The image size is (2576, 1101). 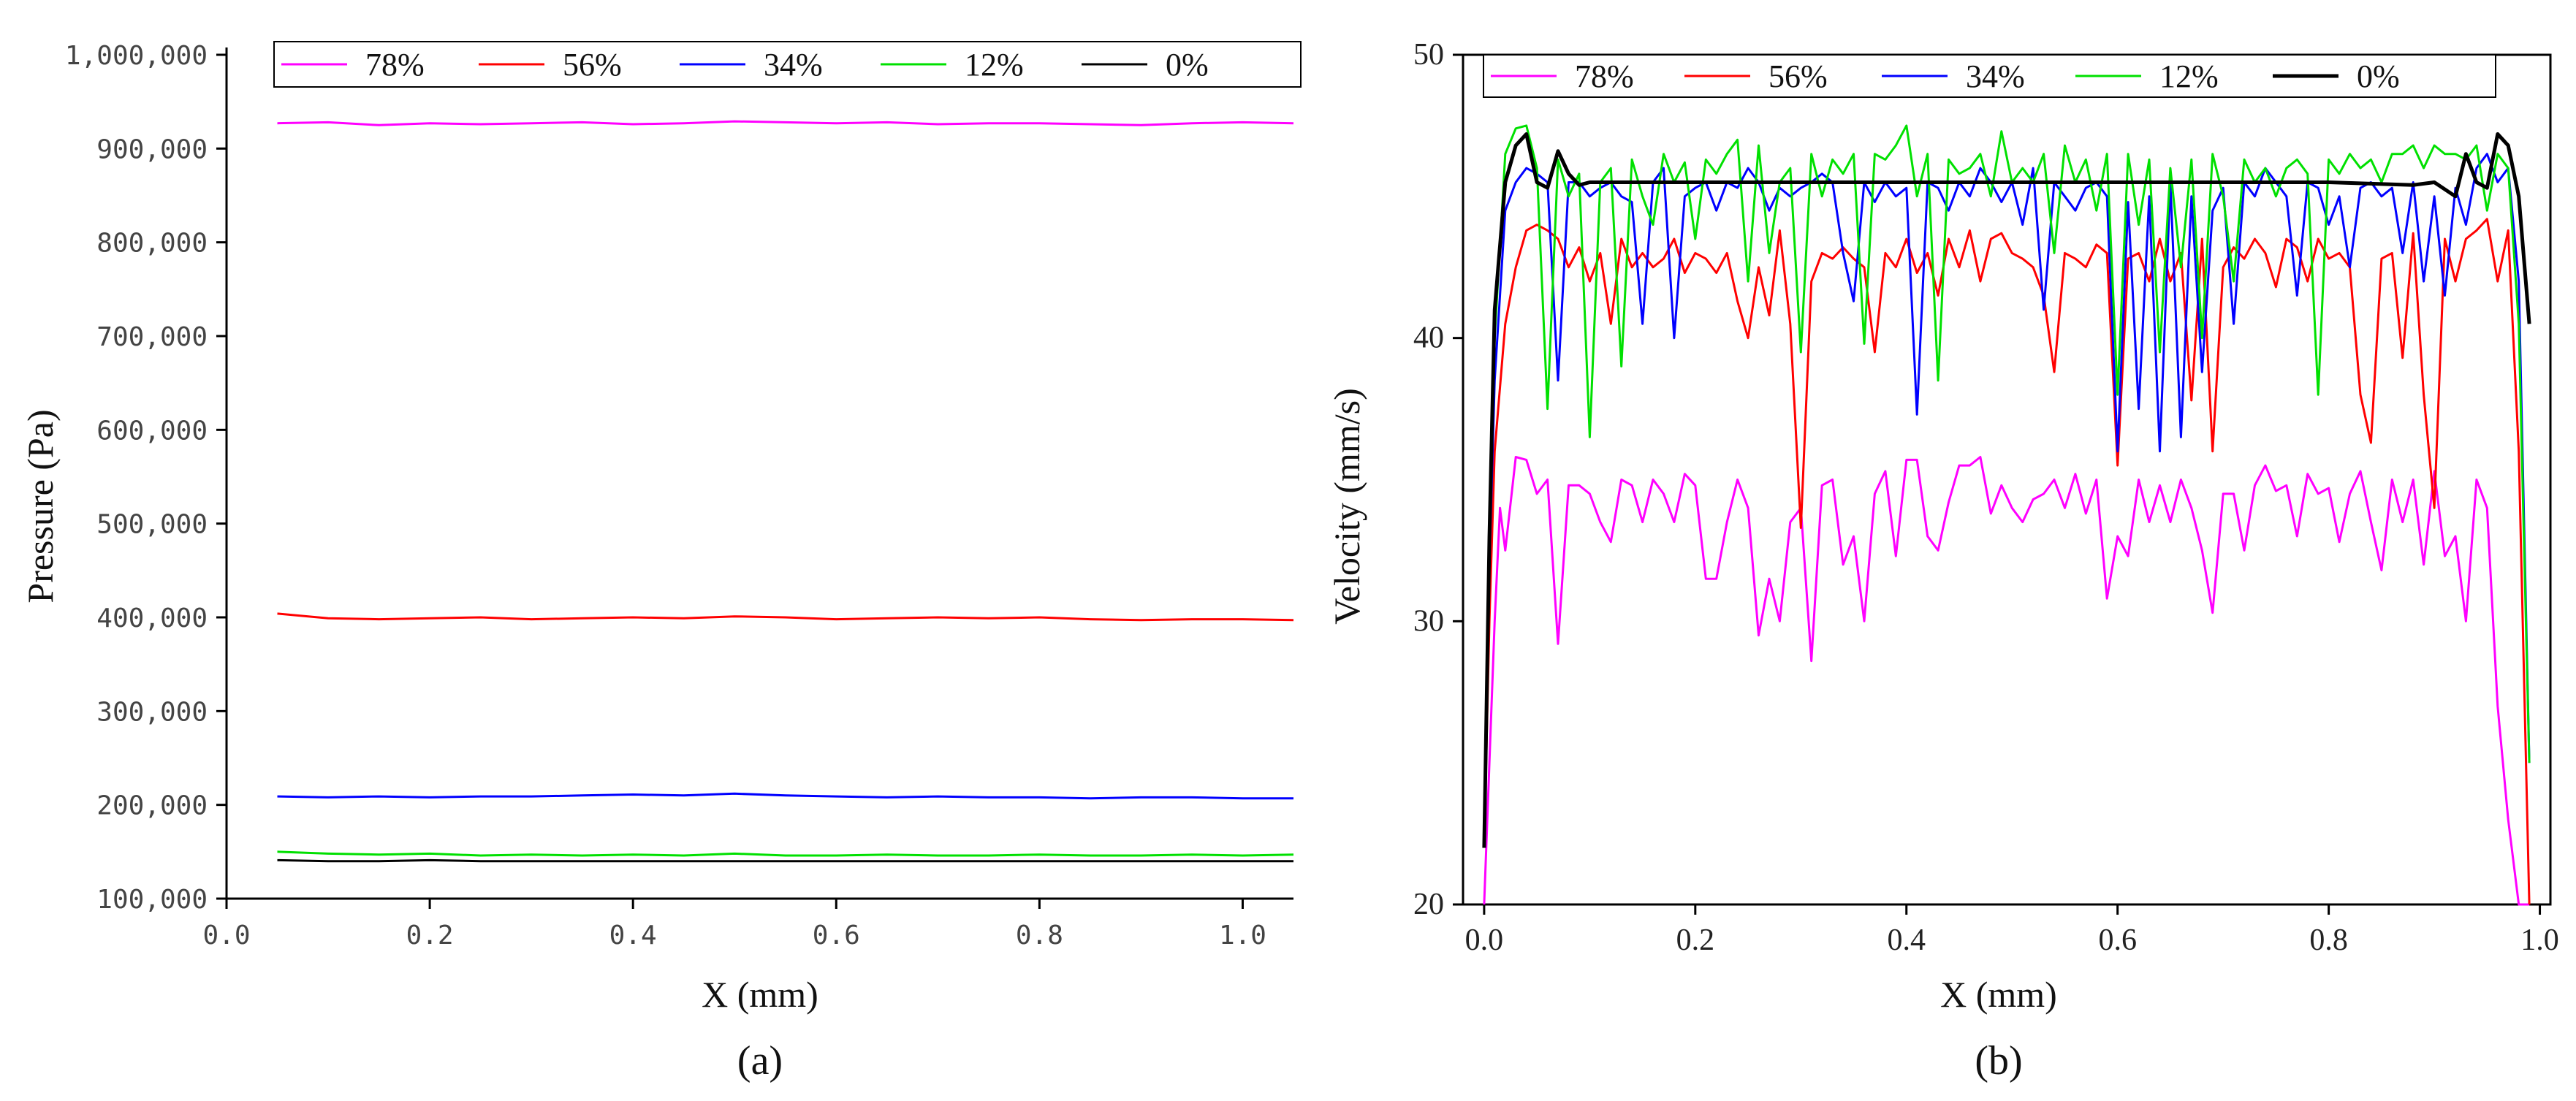 What do you see at coordinates (152, 337) in the screenshot?
I see `pressure-y-tick-label: 700,000` at bounding box center [152, 337].